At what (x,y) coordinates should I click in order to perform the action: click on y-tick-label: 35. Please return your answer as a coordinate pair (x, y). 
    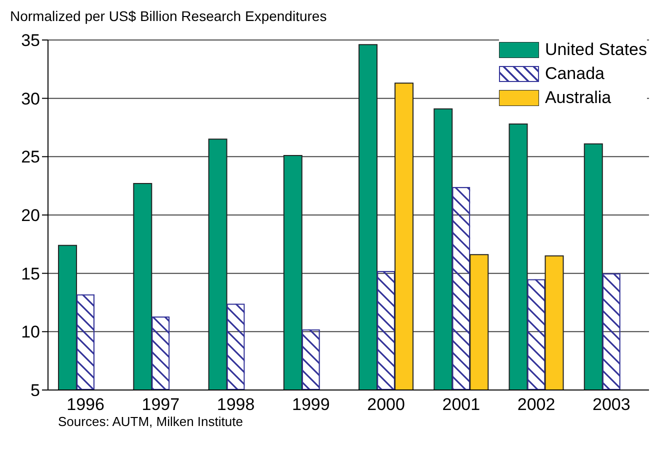
    Looking at the image, I should click on (30, 40).